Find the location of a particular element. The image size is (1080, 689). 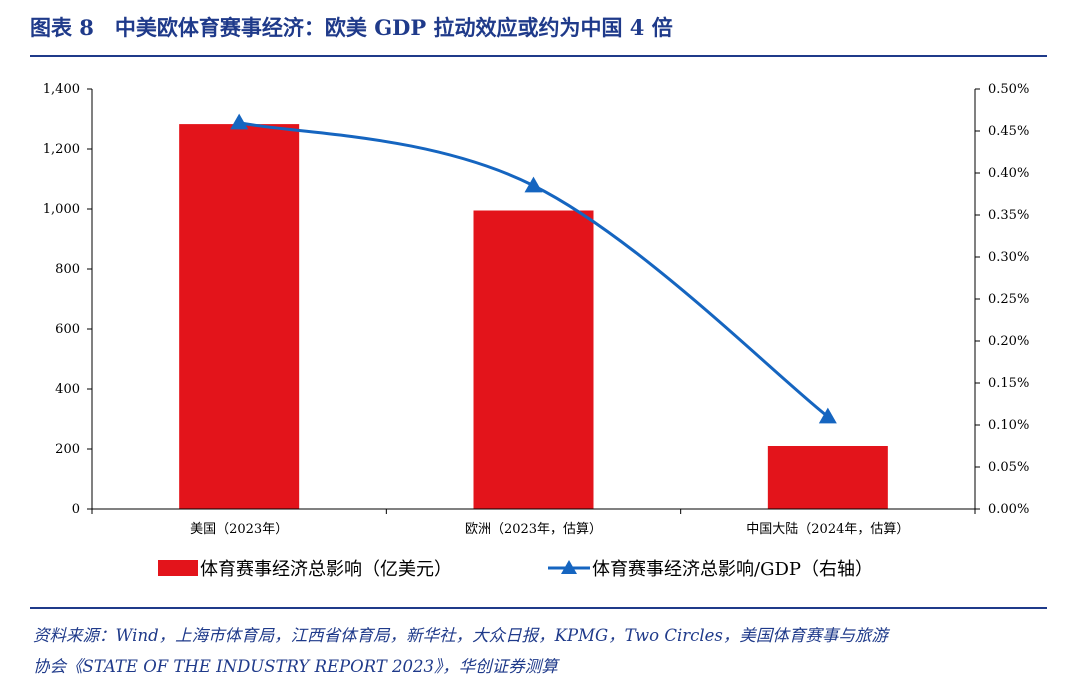

right-tick-label: 0.15% is located at coordinates (1008, 383).